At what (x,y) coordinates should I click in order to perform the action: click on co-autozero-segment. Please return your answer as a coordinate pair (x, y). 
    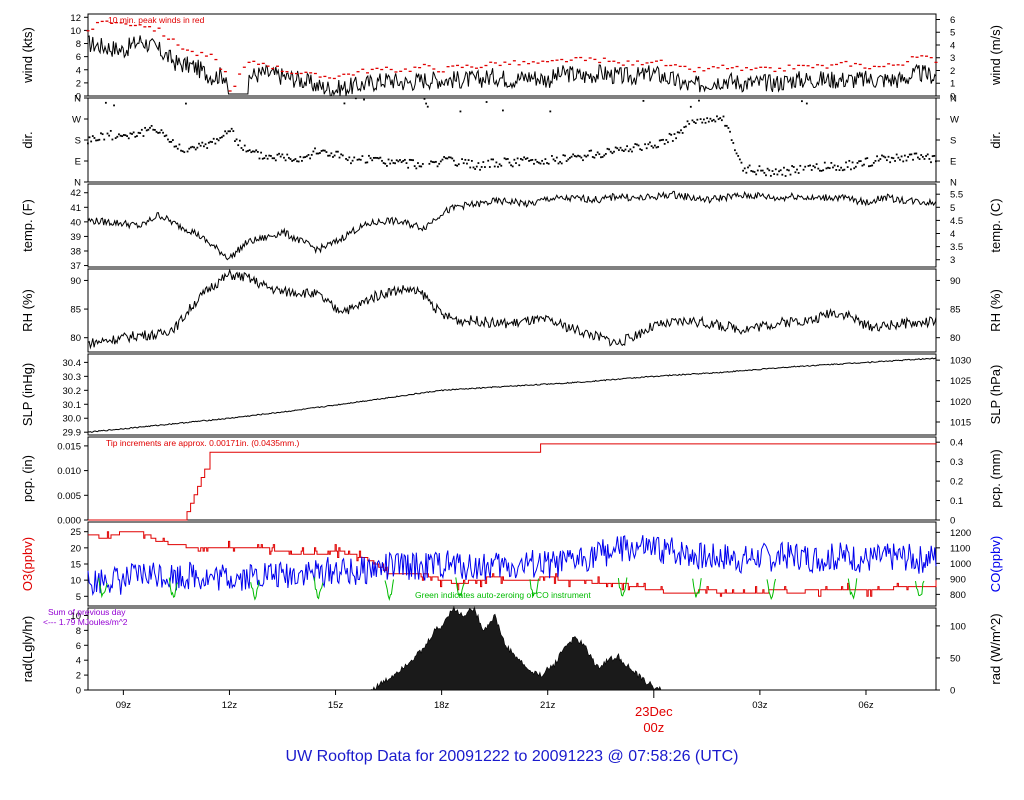
    Looking at the image, I should click on (534, 587).